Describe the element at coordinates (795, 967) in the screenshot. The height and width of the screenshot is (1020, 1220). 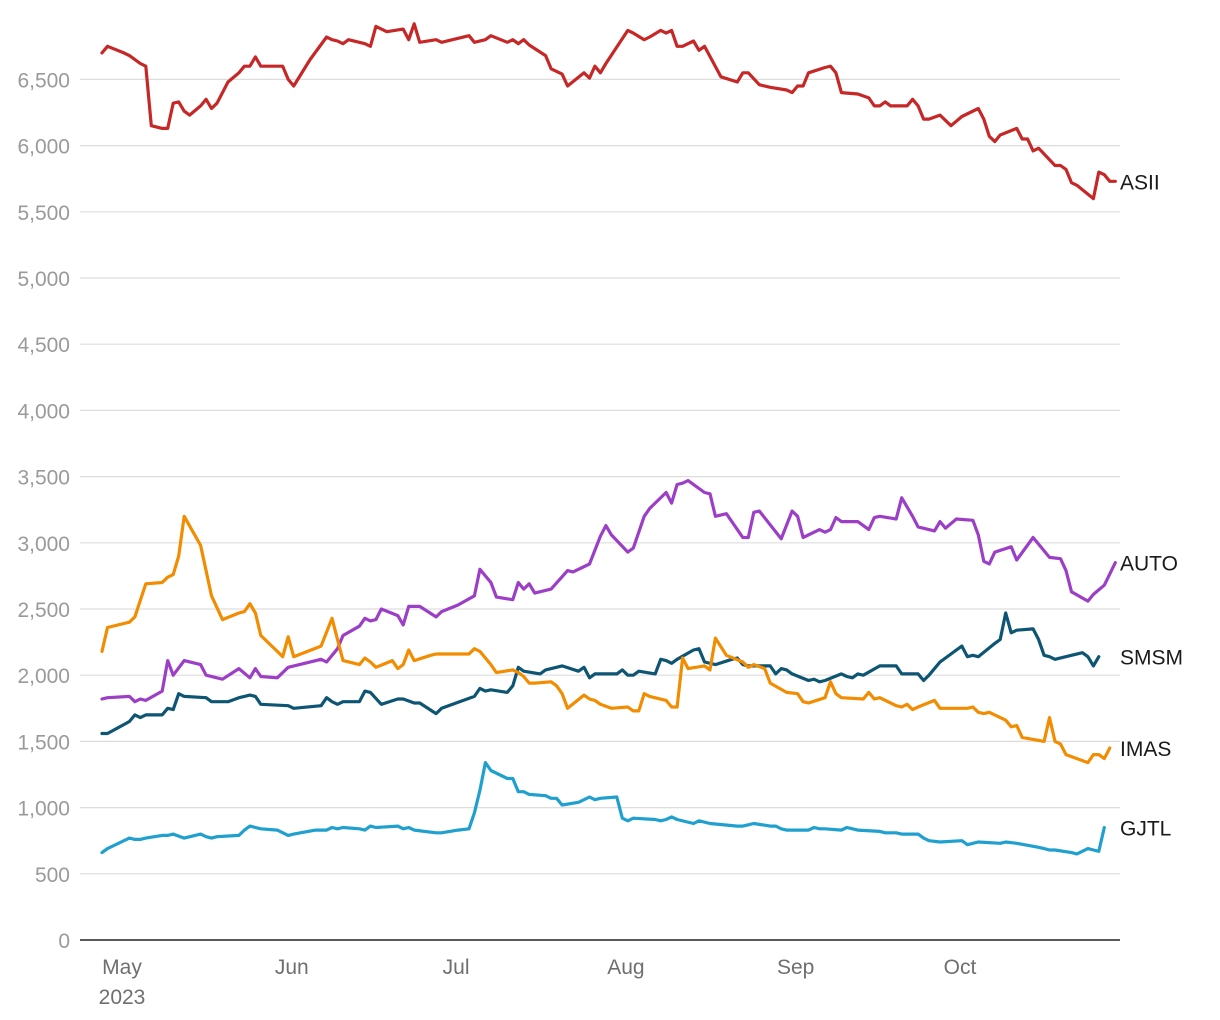
I see `x-tick-label: Sep` at that location.